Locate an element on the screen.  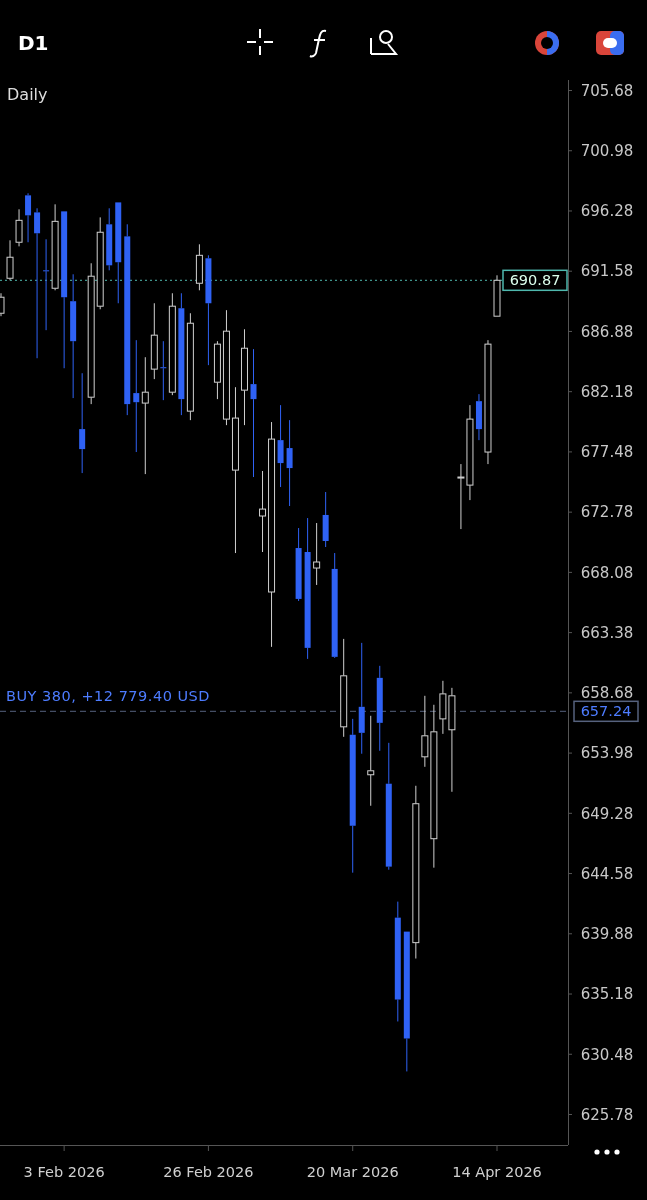
x-tick-label: 26 Feb 2026 is located at coordinates (208, 1172).